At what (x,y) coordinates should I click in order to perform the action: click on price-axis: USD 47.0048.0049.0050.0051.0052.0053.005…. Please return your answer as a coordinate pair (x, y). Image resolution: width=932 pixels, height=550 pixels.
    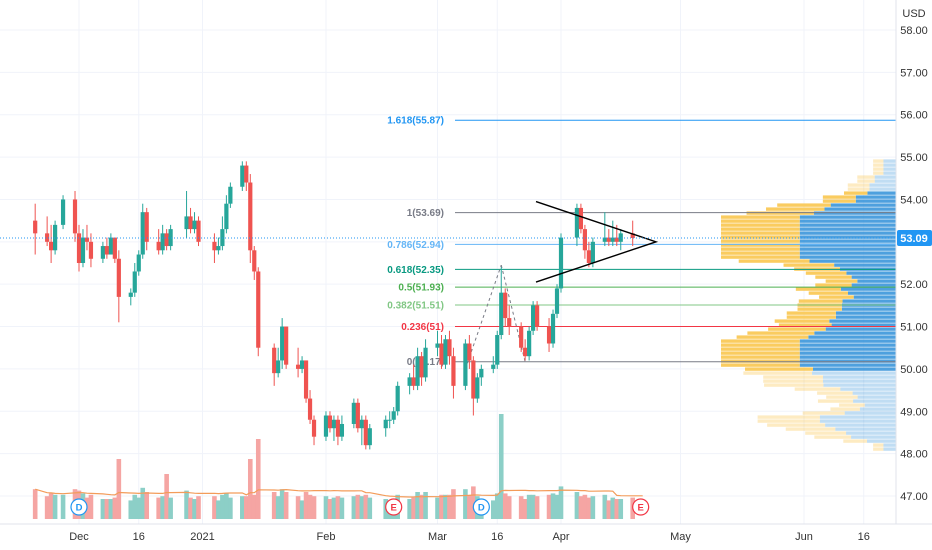
    Looking at the image, I should click on (913, 262).